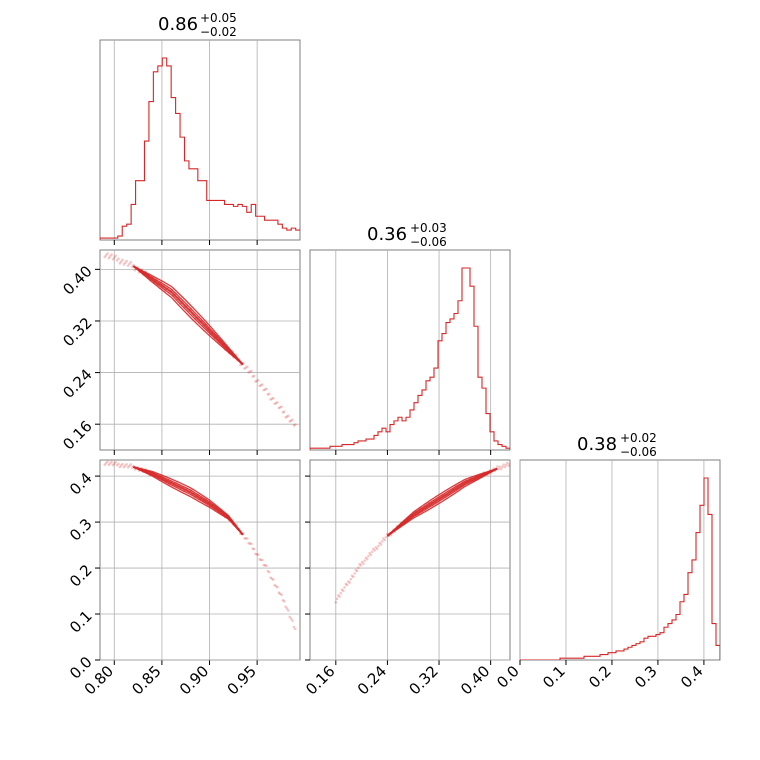 The width and height of the screenshot is (760, 760). Describe the element at coordinates (424, 680) in the screenshot. I see `x-tick-label: 0.32` at that location.